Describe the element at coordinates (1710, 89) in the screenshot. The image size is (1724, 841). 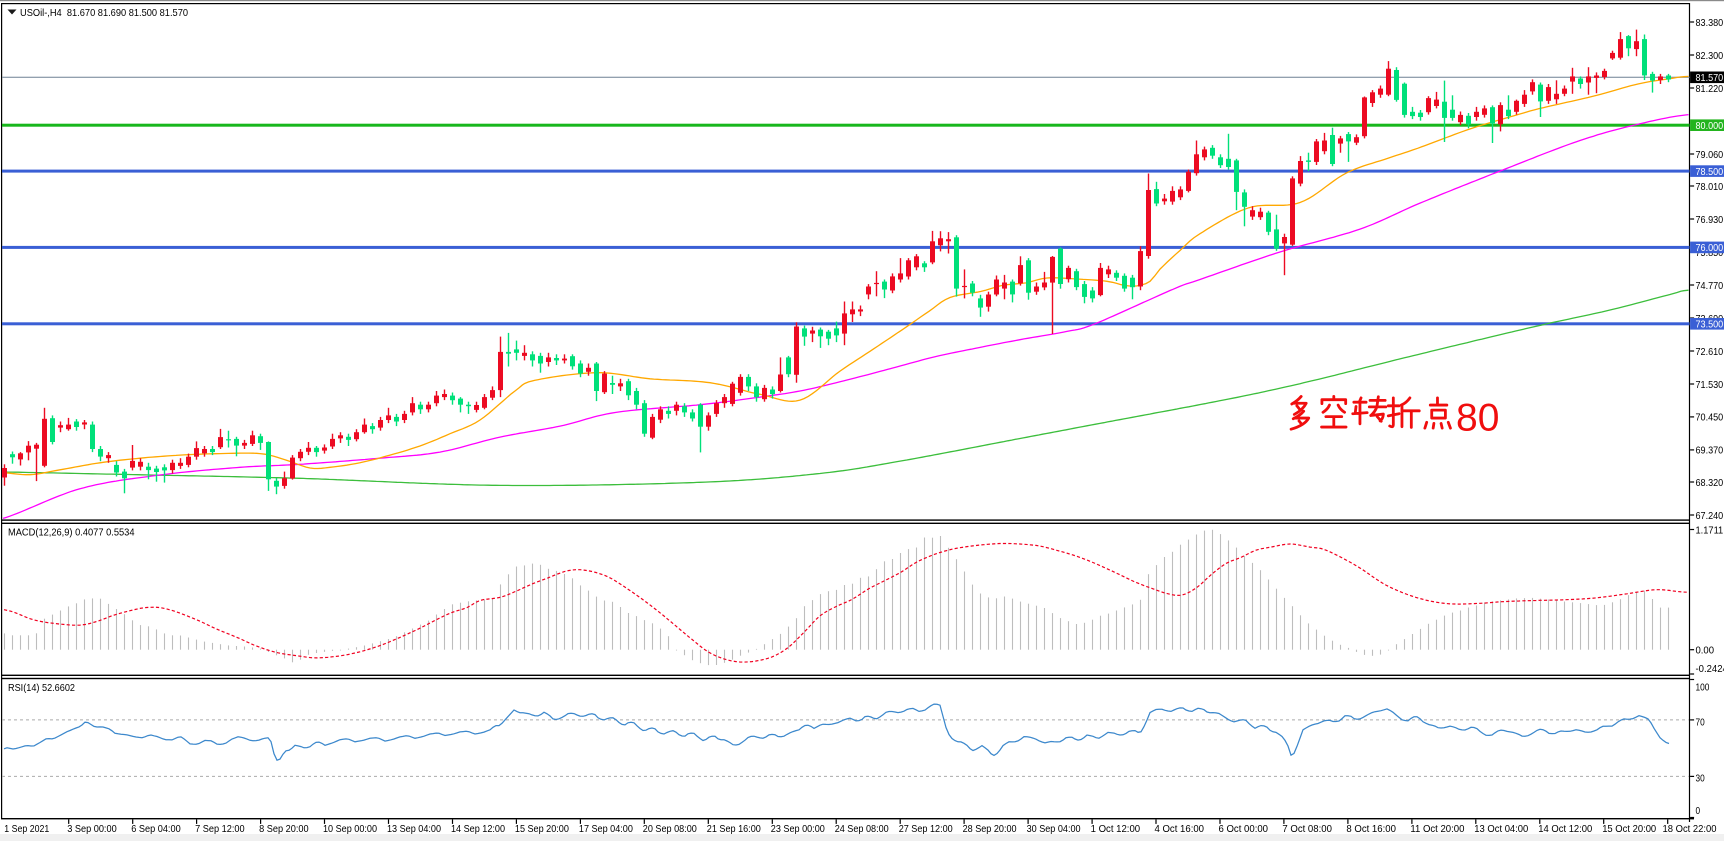
I see `svg-text: 81.220` at that location.